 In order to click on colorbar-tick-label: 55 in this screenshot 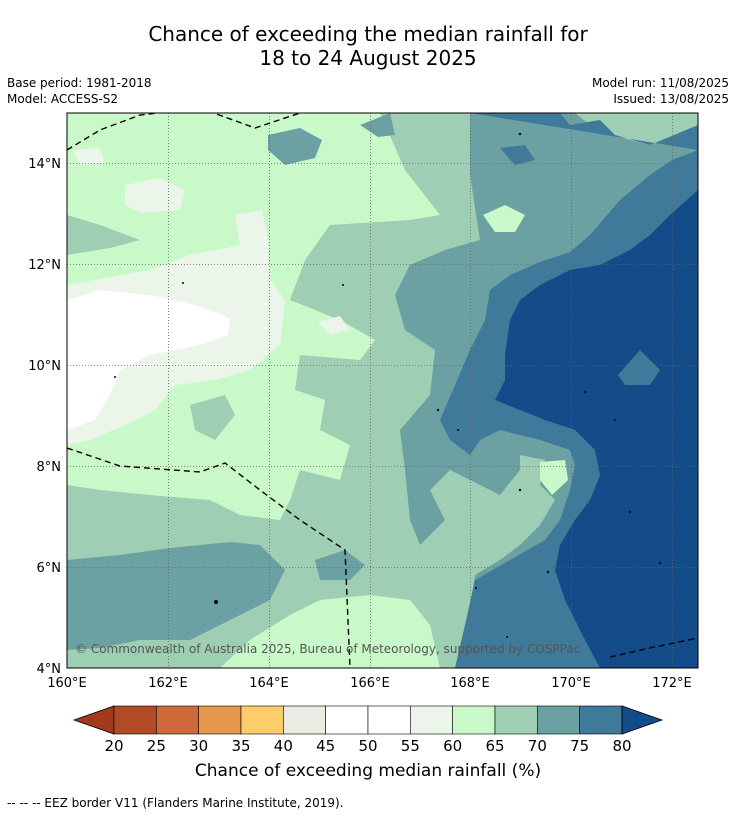, I will do `click(410, 746)`.